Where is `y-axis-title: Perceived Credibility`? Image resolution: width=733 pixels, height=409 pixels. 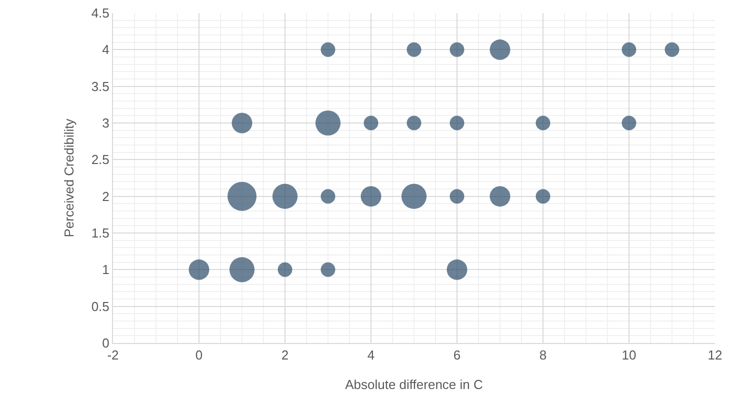
y-axis-title: Perceived Credibility is located at coordinates (68, 178).